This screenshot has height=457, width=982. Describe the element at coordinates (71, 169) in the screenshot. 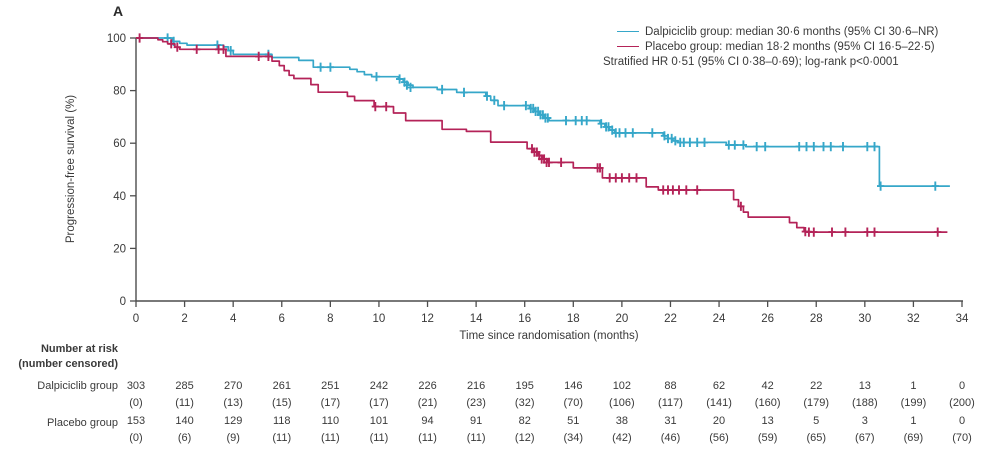

I see `y-axis-title: Progression-free survival (%)` at that location.